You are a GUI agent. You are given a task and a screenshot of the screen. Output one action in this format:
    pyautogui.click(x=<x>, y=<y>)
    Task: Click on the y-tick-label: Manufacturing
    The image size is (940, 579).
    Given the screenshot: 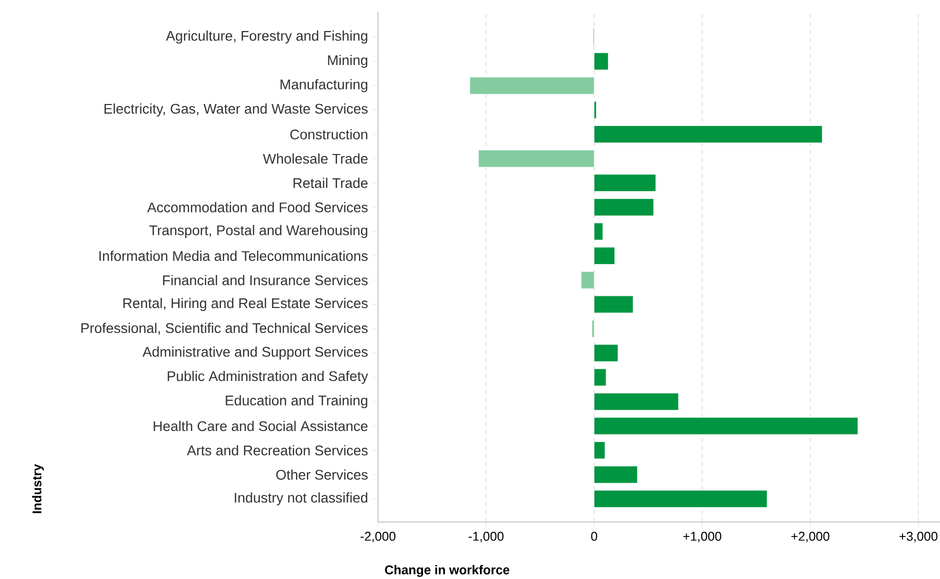 What is the action you would take?
    pyautogui.click(x=324, y=85)
    